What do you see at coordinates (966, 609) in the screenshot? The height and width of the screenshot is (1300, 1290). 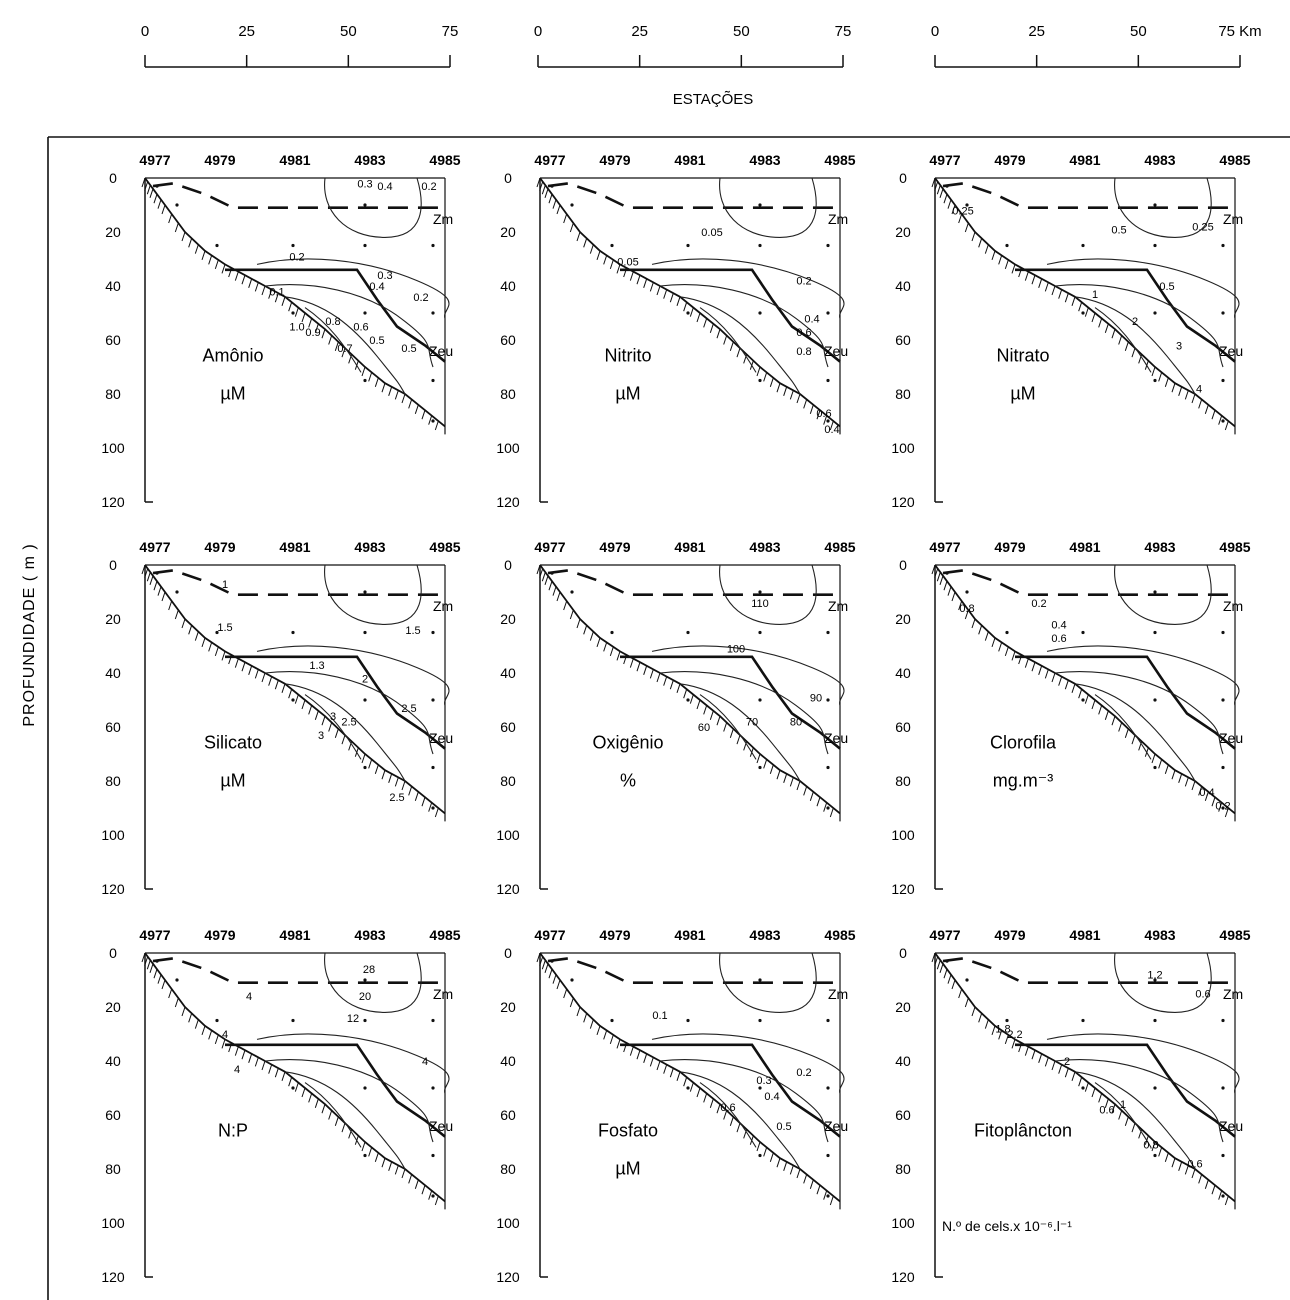 I see `contour-label: 0.8` at bounding box center [966, 609].